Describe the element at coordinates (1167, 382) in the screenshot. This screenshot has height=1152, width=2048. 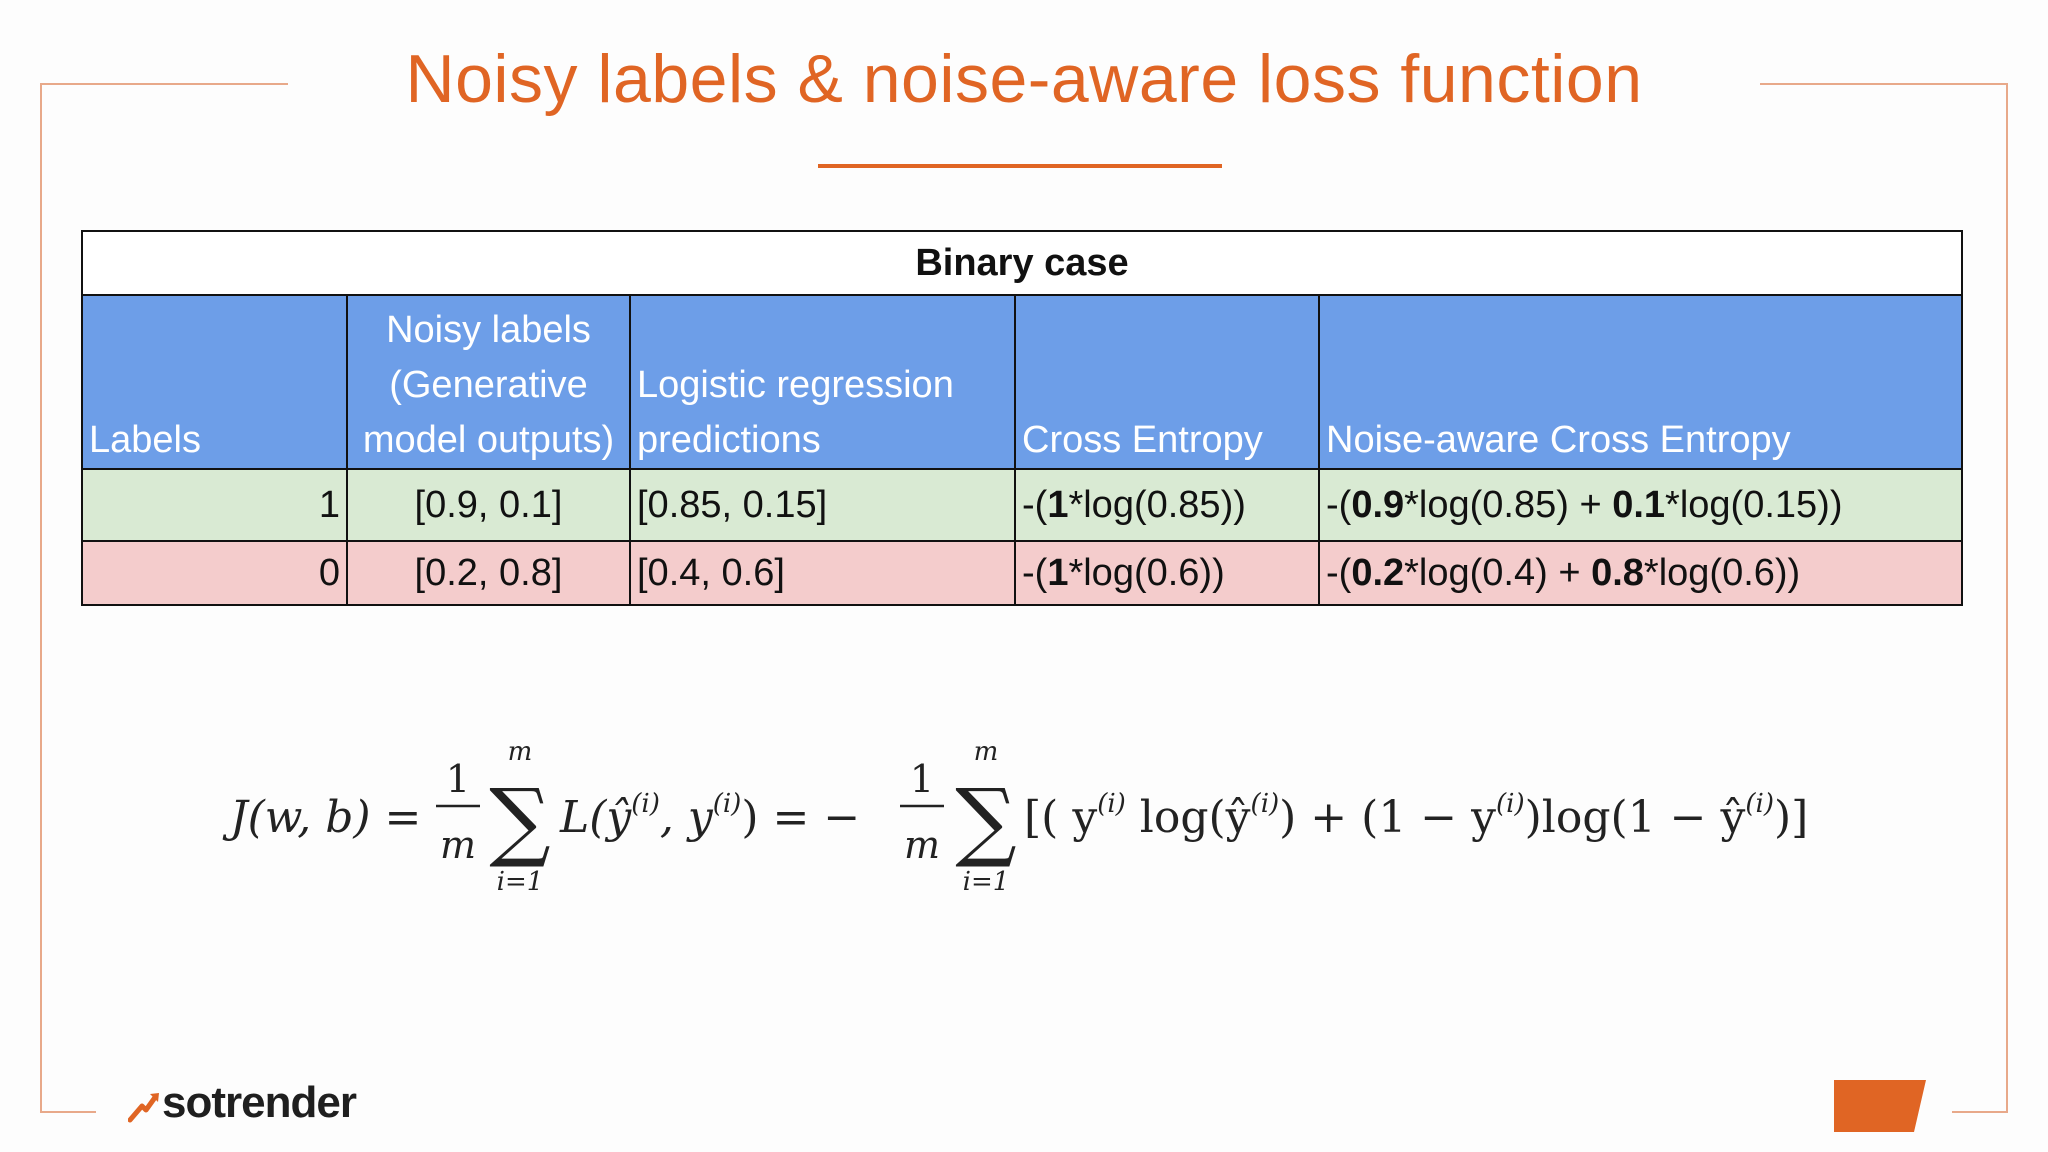
I see `header-cross-entropy: Cross Entropy` at that location.